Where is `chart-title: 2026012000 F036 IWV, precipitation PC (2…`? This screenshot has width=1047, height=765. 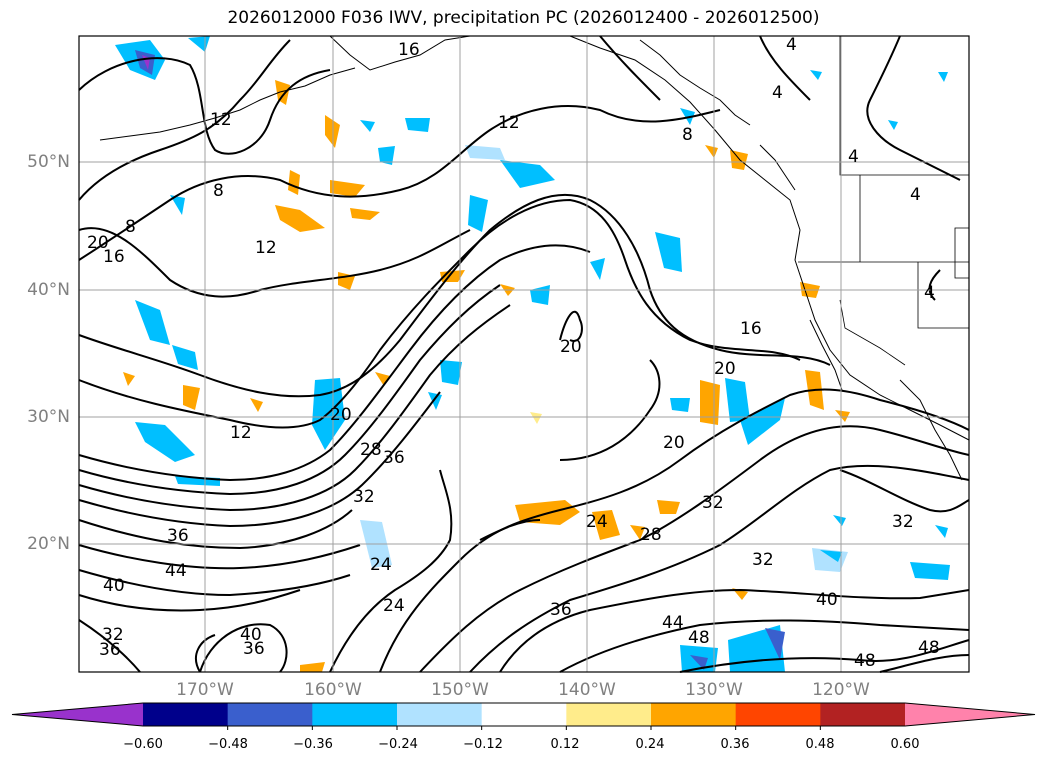 chart-title: 2026012000 F036 IWV, precipitation PC (2… is located at coordinates (523, 18).